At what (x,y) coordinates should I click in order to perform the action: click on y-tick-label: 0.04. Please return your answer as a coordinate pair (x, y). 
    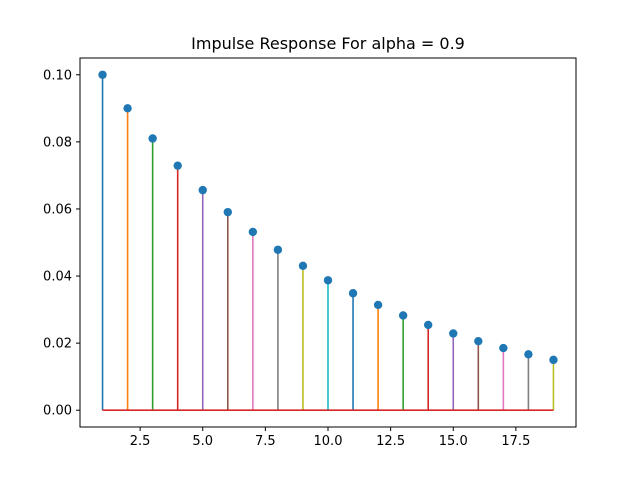
    Looking at the image, I should click on (57, 277).